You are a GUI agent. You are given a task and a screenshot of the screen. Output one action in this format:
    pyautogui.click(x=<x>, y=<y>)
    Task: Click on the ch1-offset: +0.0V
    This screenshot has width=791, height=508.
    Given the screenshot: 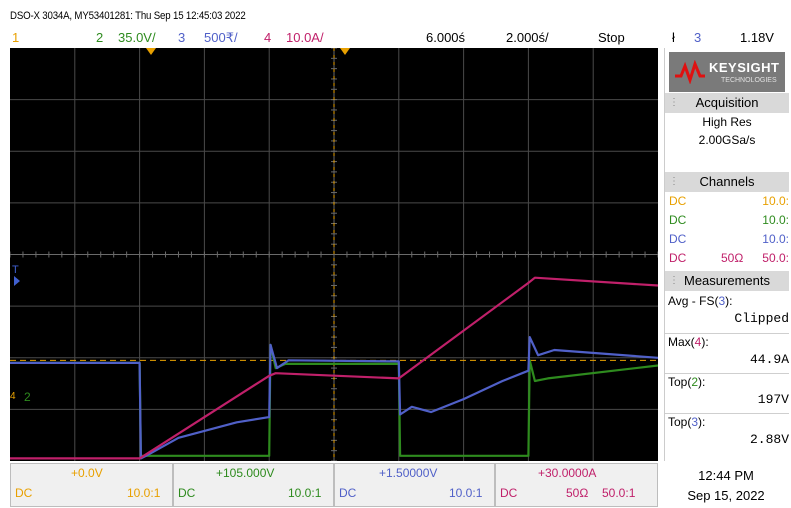 What is the action you would take?
    pyautogui.click(x=87, y=473)
    